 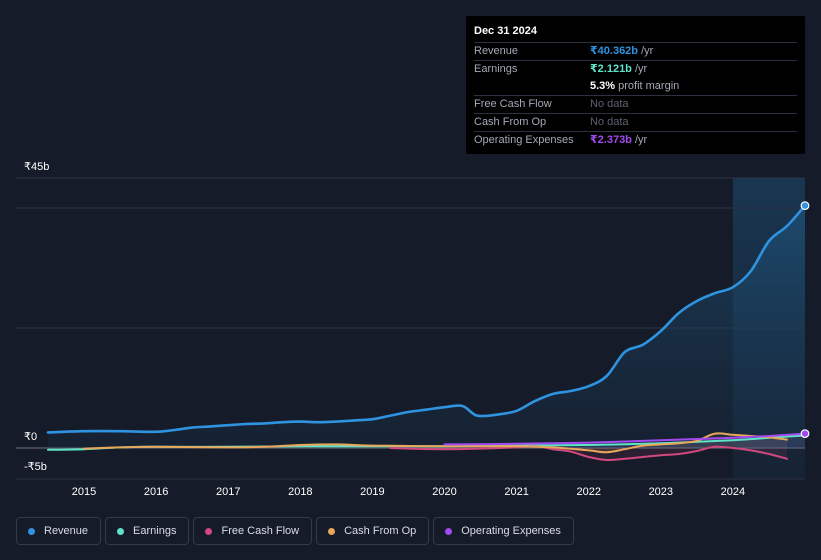 I want to click on tooltip-date: Dec 31 2024, so click(x=505, y=31).